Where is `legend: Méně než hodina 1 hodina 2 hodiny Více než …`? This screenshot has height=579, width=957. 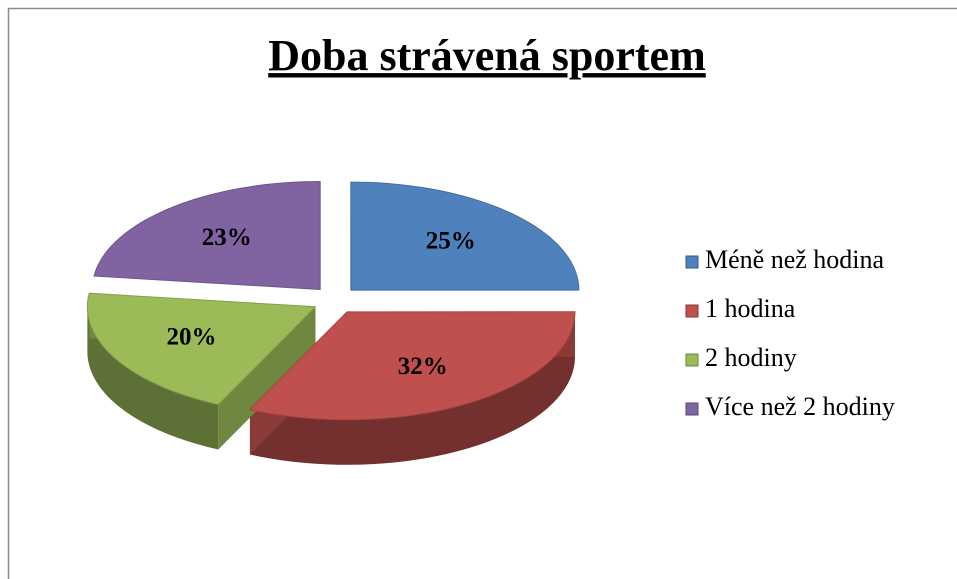 legend: Méně než hodina 1 hodina 2 hodiny Více než … is located at coordinates (790, 333).